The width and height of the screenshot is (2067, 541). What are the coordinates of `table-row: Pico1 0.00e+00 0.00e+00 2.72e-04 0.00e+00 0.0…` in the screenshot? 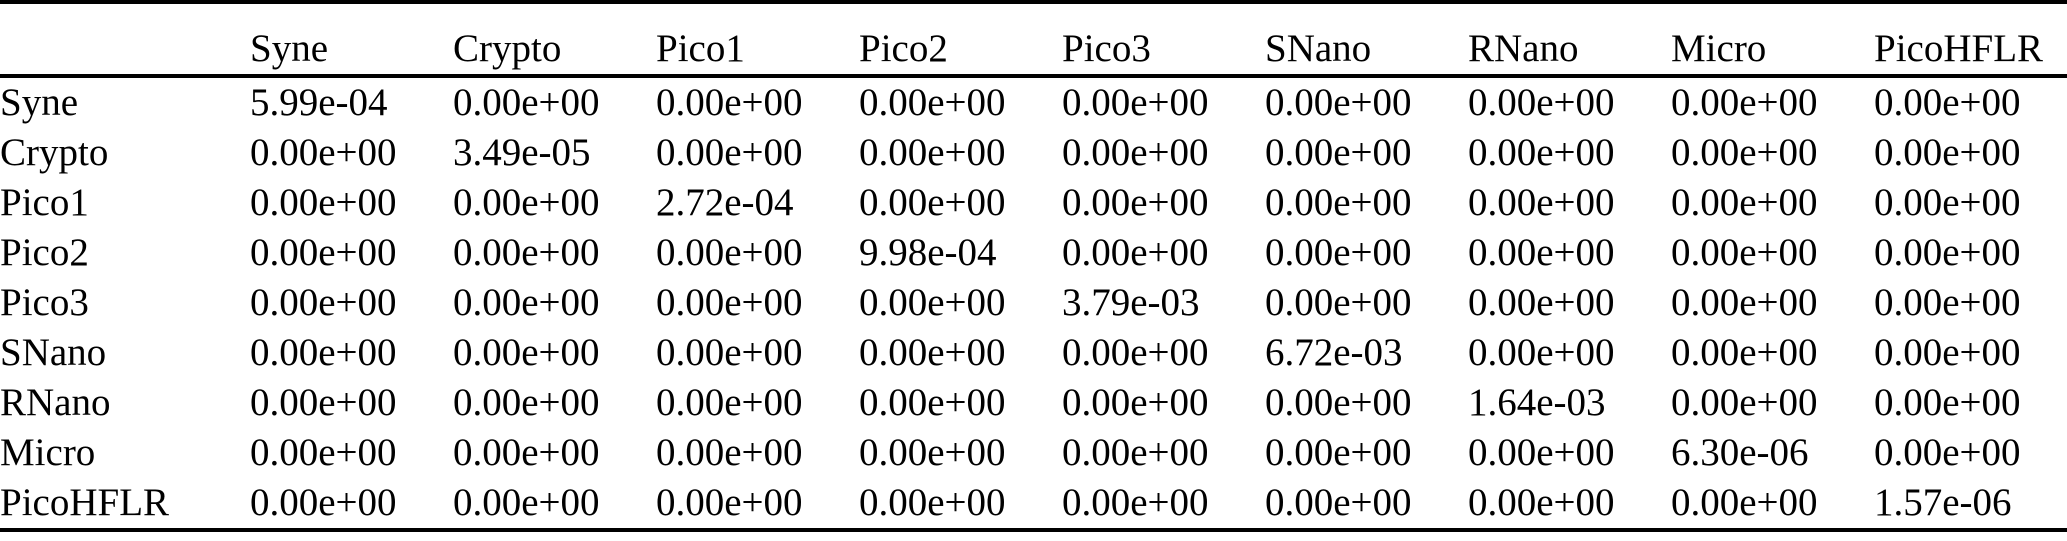 It's located at (1033, 203).